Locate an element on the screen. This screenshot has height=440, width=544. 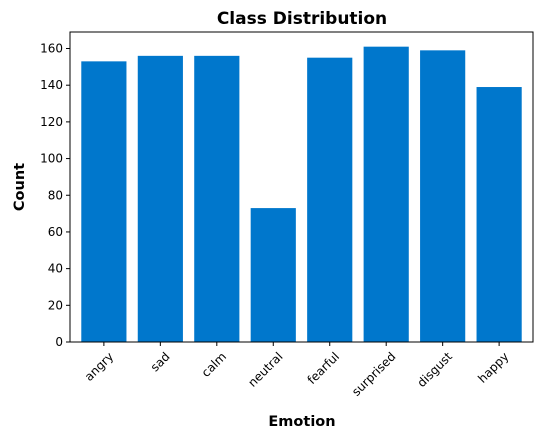
bar-disgust is located at coordinates (443, 196).